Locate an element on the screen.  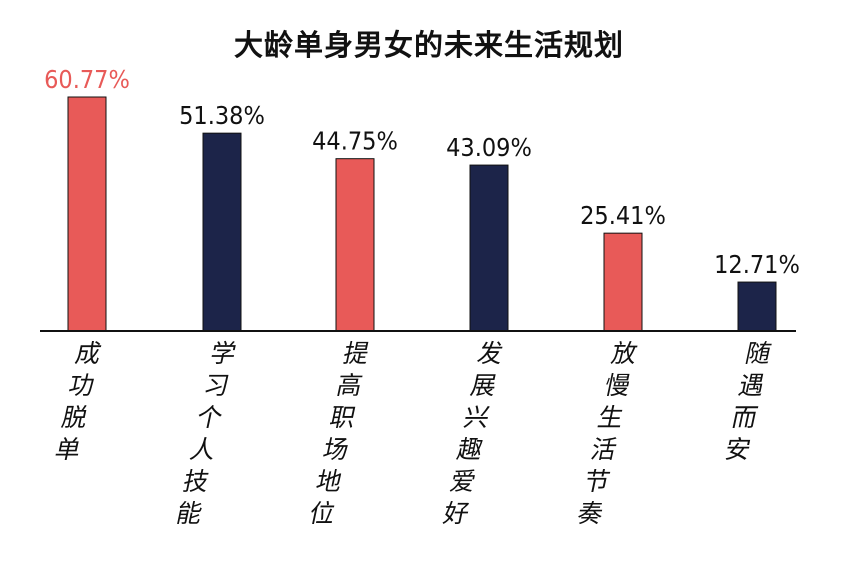
value-label-5: 12.71% is located at coordinates (757, 264).